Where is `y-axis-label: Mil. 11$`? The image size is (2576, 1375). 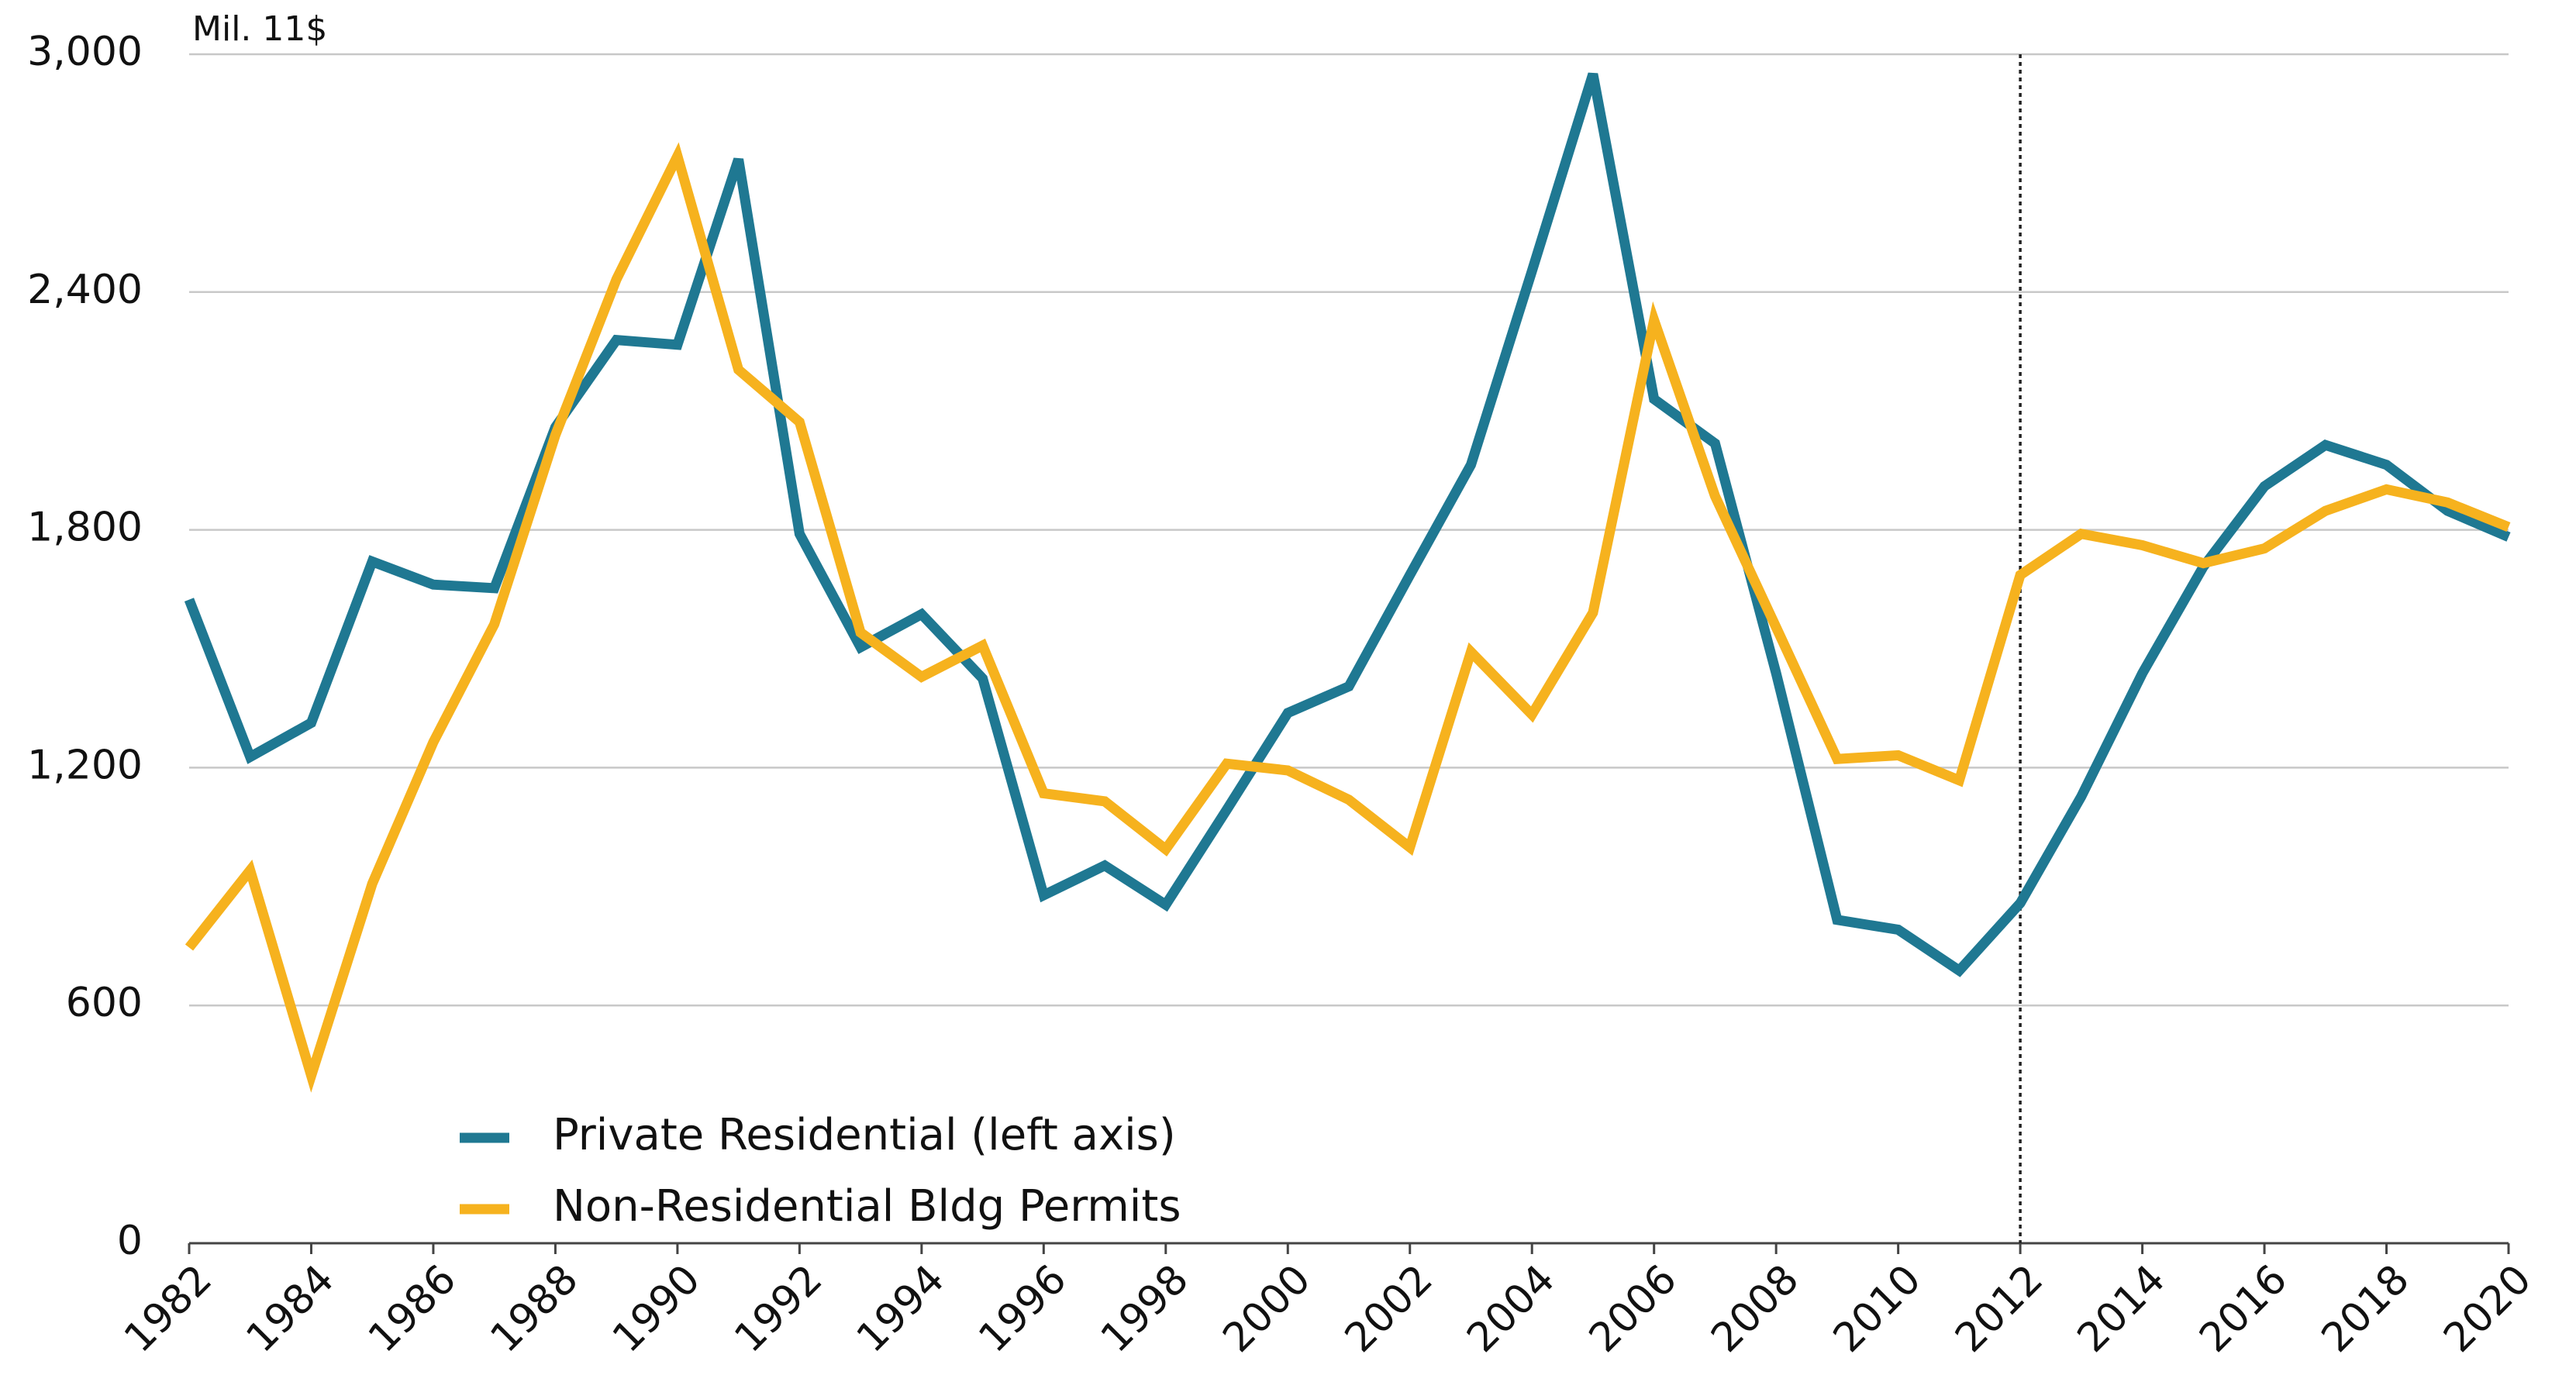
y-axis-label: Mil. 11$ is located at coordinates (259, 29).